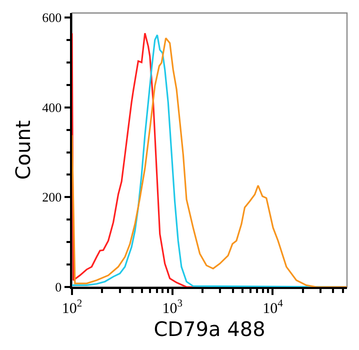  I want to click on x-tick-label: 10$^{4}$, so click(273, 307).